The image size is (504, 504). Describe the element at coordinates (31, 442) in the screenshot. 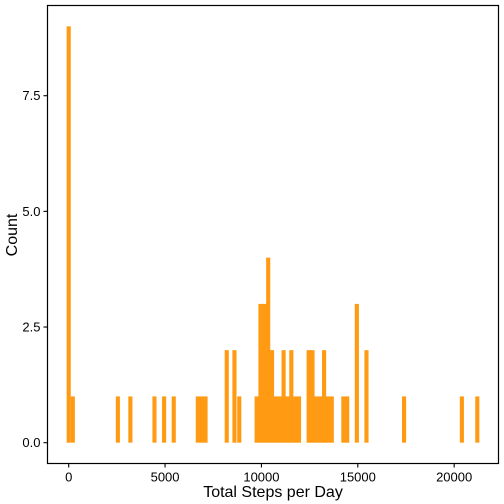

I see `y-tick-label: 0.0` at that location.